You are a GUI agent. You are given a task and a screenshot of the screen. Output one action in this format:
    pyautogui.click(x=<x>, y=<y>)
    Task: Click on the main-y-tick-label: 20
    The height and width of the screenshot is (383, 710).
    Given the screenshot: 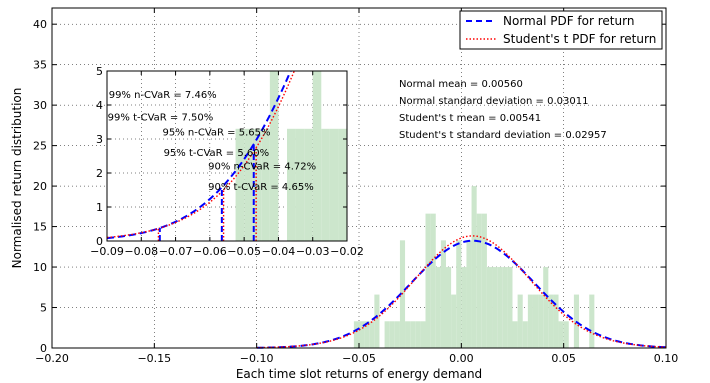 What is the action you would take?
    pyautogui.click(x=40, y=186)
    